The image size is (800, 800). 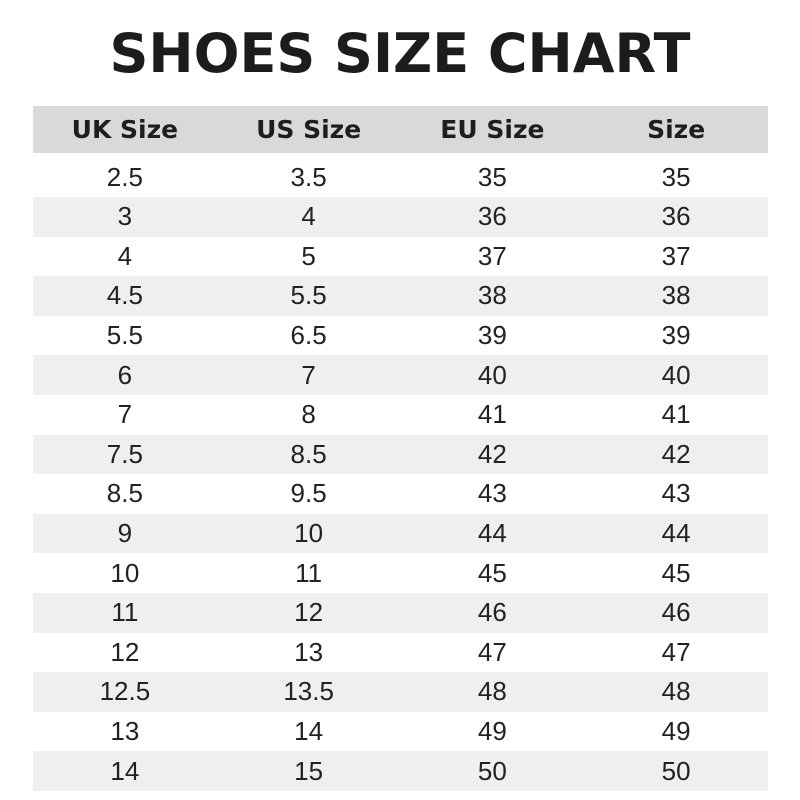 I want to click on size-cell: 39, so click(x=676, y=335).